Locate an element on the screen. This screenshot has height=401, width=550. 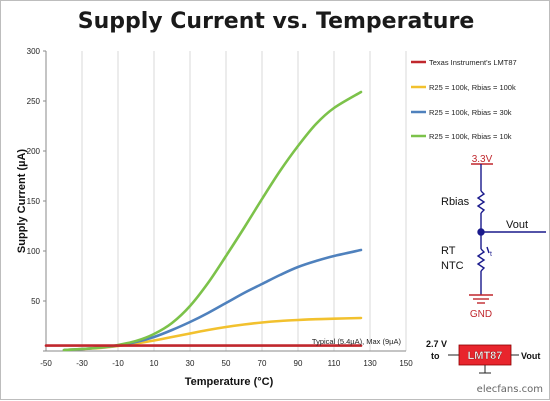
rbias-resistor-symbol is located at coordinates (481, 202).